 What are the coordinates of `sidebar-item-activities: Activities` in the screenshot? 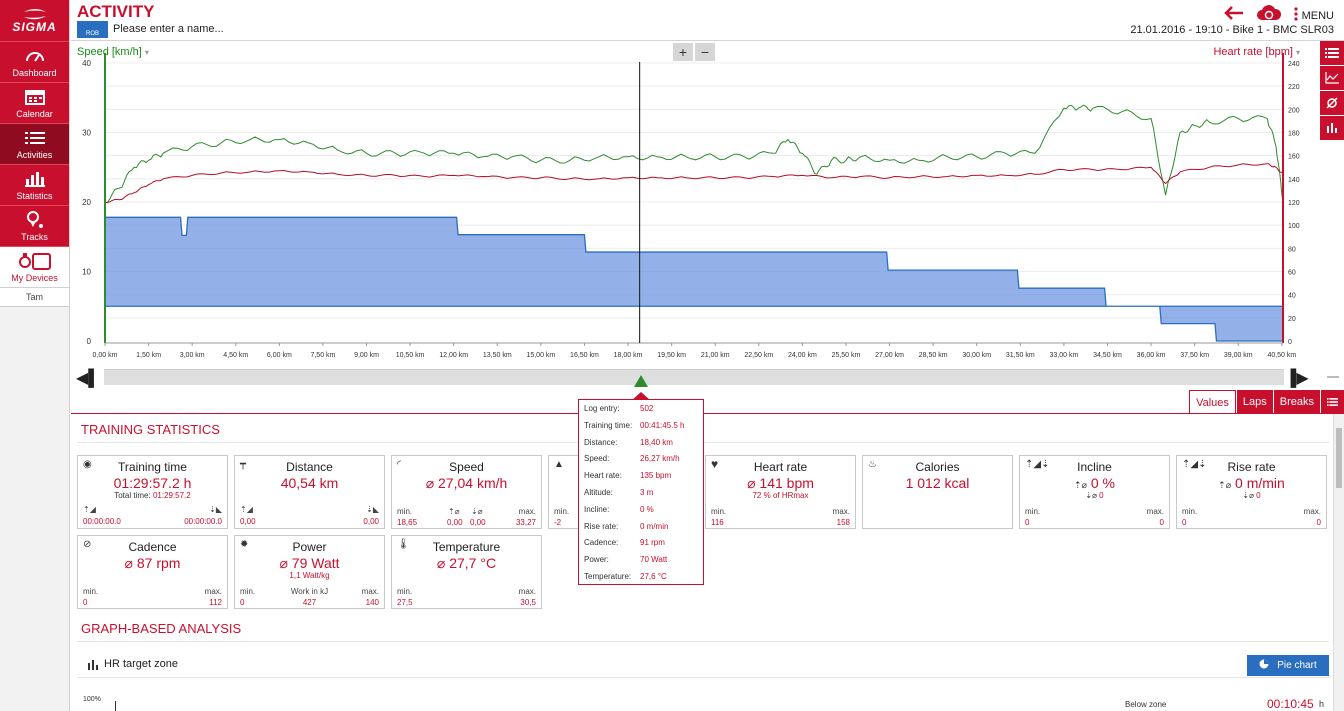 It's located at (34, 143).